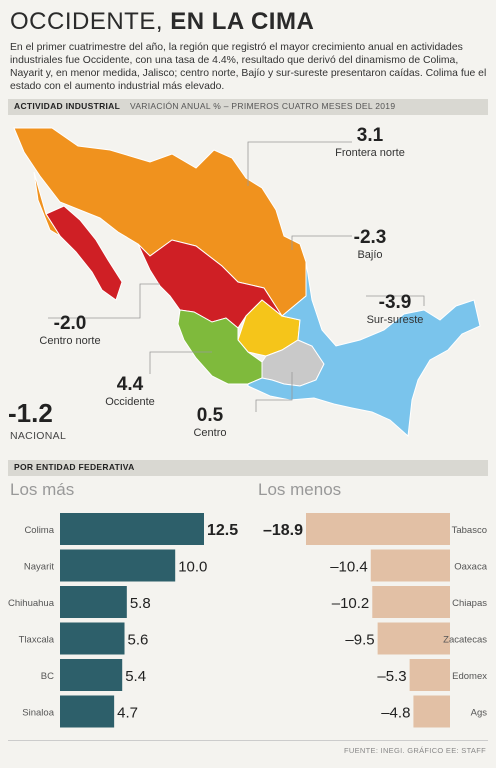  Describe the element at coordinates (431, 711) in the screenshot. I see `bar-menos-ags` at that location.